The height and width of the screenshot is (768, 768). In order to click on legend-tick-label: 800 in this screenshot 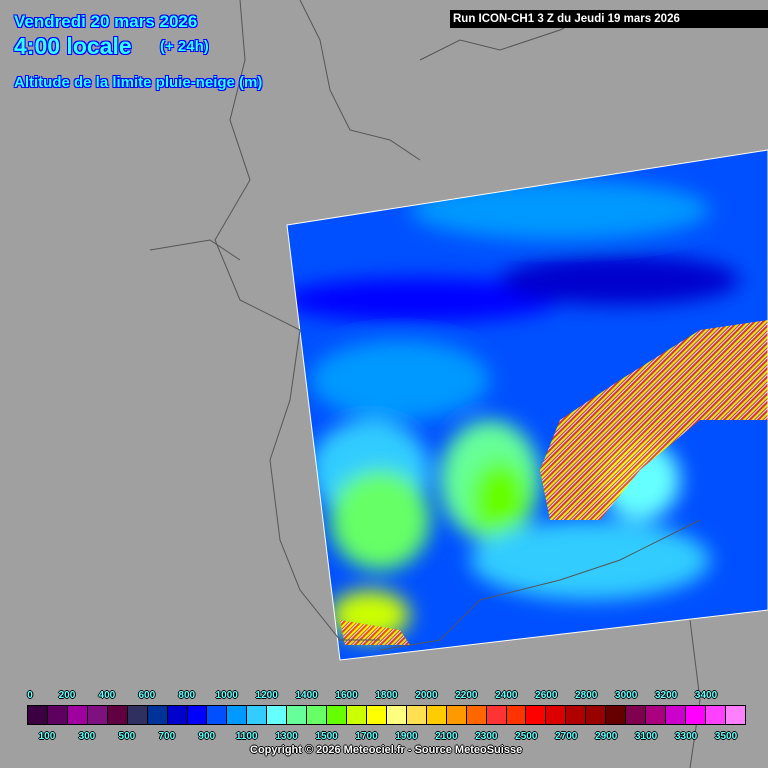, I will do `click(187, 695)`.